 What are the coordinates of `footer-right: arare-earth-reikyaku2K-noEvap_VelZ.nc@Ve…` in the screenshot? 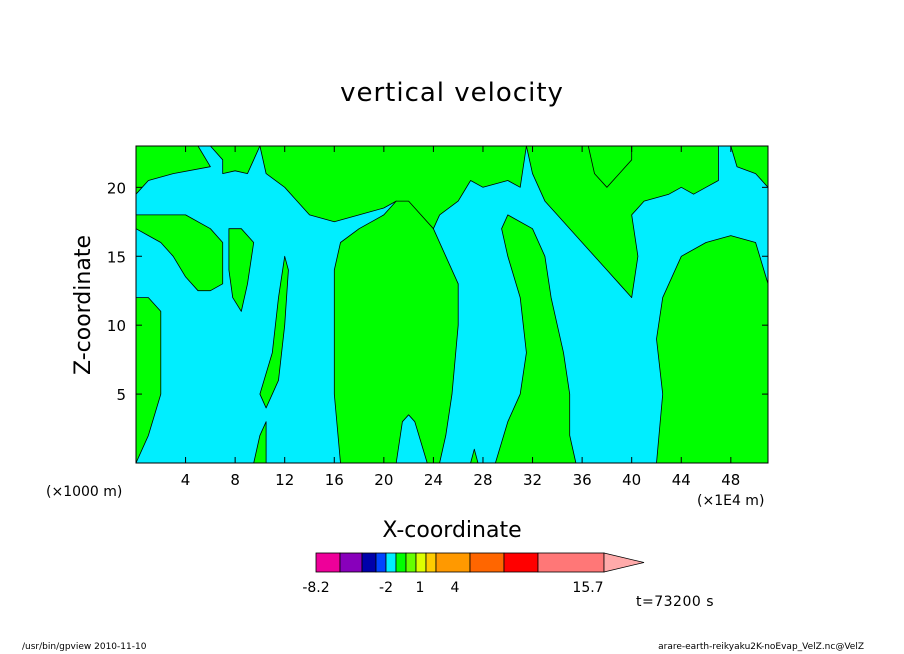 It's located at (761, 647).